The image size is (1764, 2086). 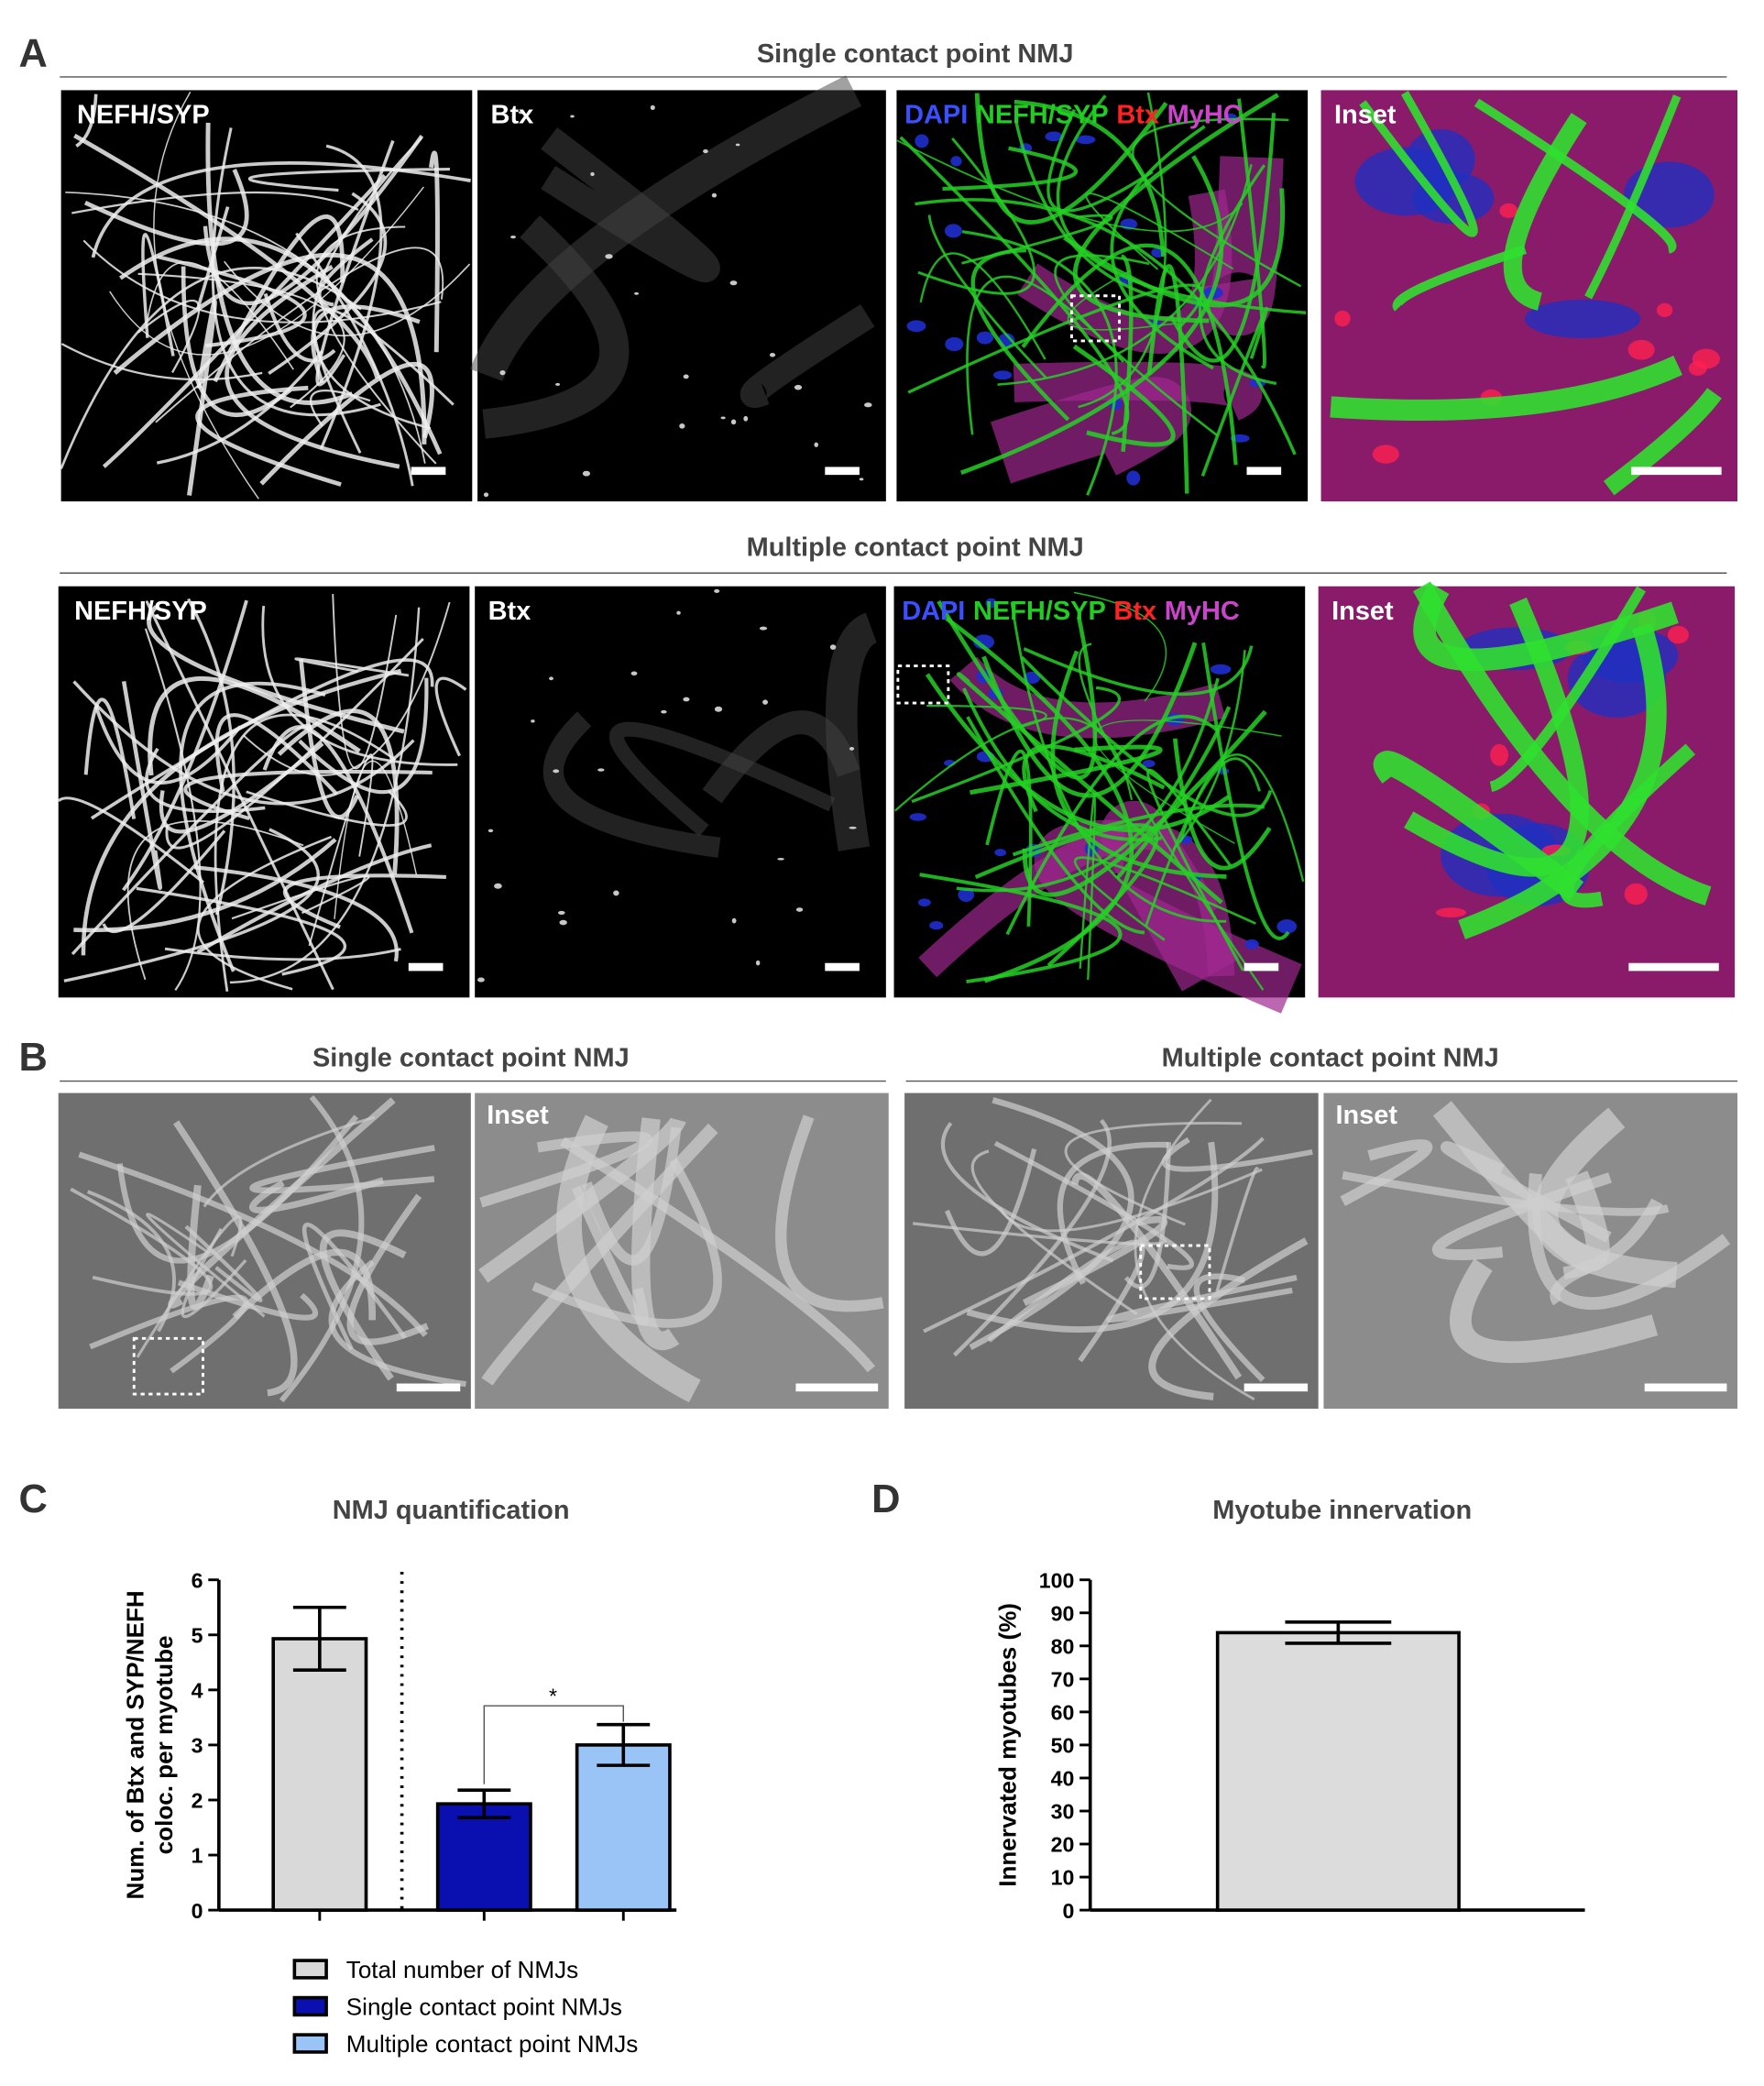 What do you see at coordinates (1063, 1779) in the screenshot?
I see `y-tick-label: 40` at bounding box center [1063, 1779].